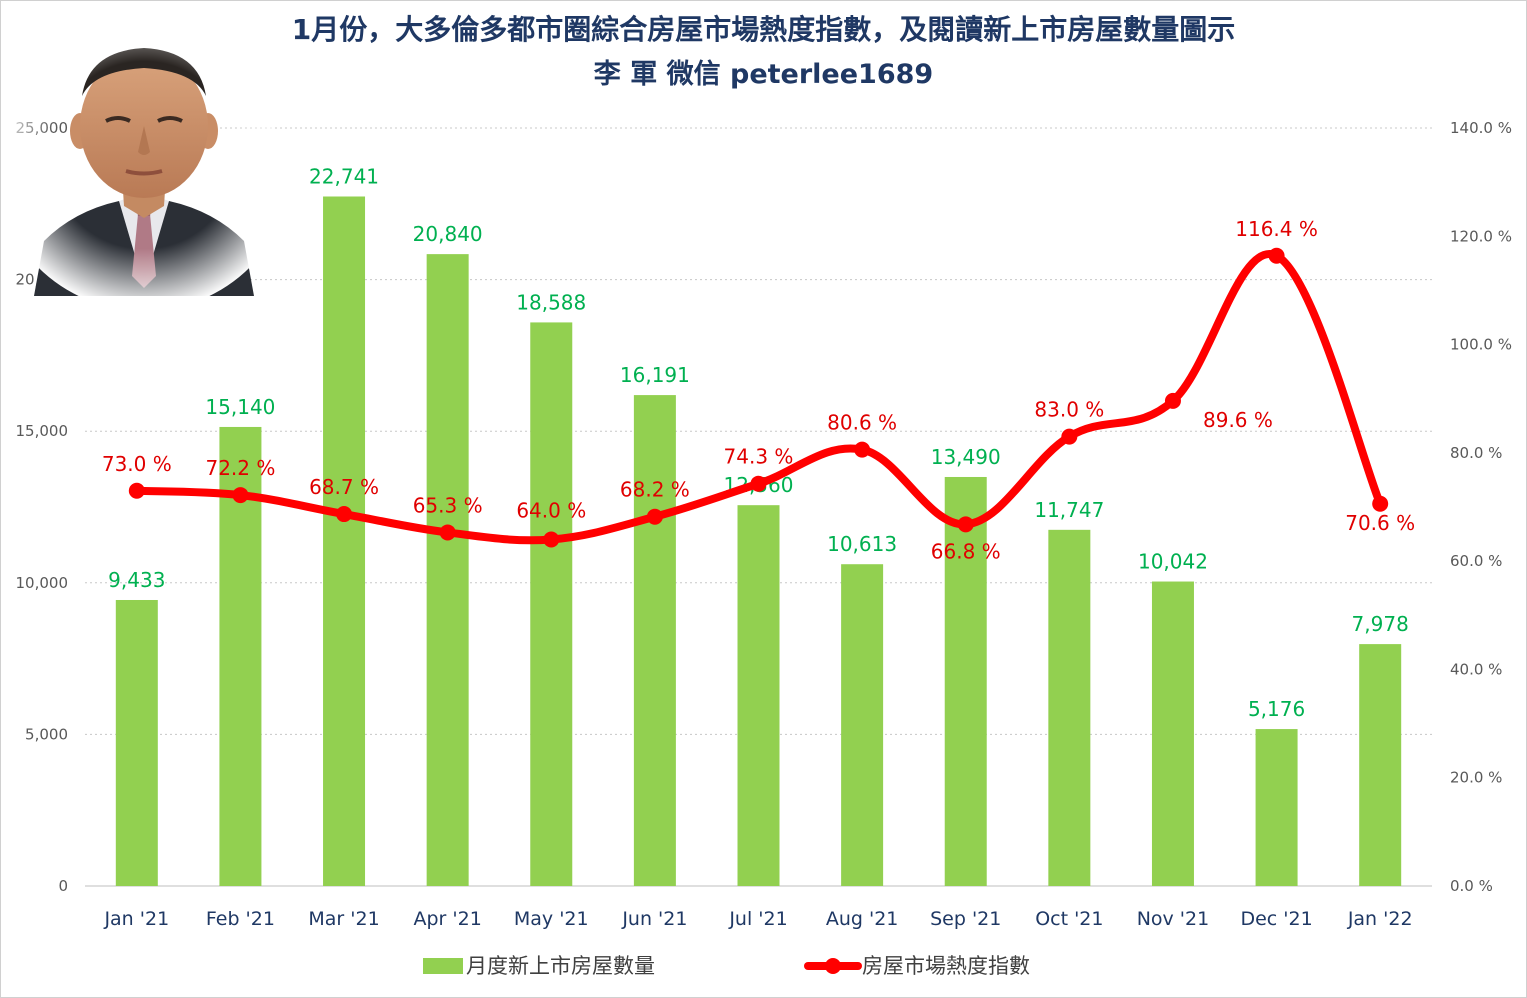 The width and height of the screenshot is (1527, 998). Describe the element at coordinates (137, 464) in the screenshot. I see `line-data-label: 73.0 %` at that location.